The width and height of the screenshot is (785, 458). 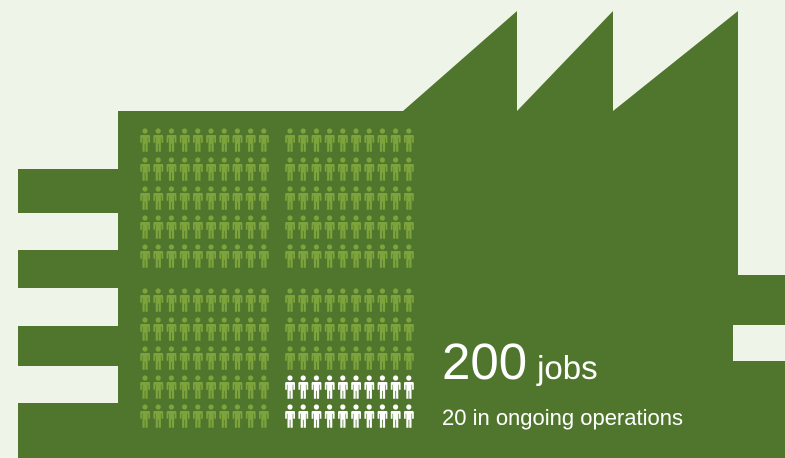 What do you see at coordinates (759, 343) in the screenshot?
I see `window-notch` at bounding box center [759, 343].